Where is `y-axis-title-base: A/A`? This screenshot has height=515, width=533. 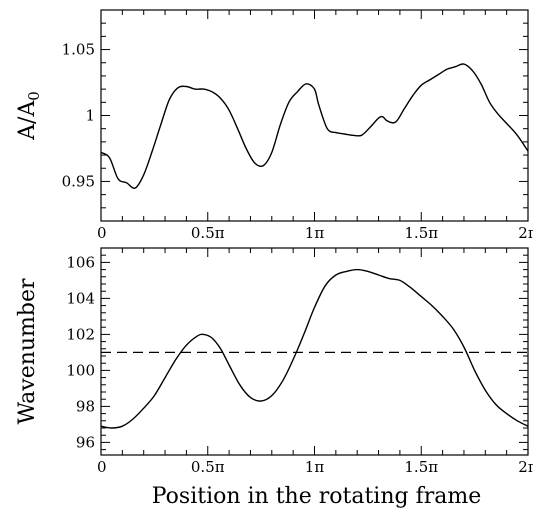 y-axis-title-base: A/A is located at coordinates (27, 120).